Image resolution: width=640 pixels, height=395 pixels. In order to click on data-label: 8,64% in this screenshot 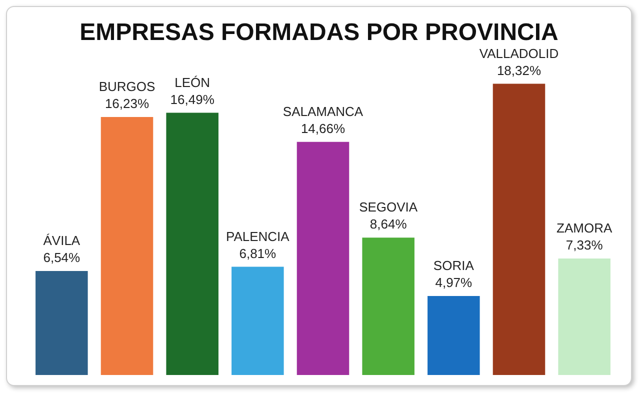, I will do `click(389, 224)`.